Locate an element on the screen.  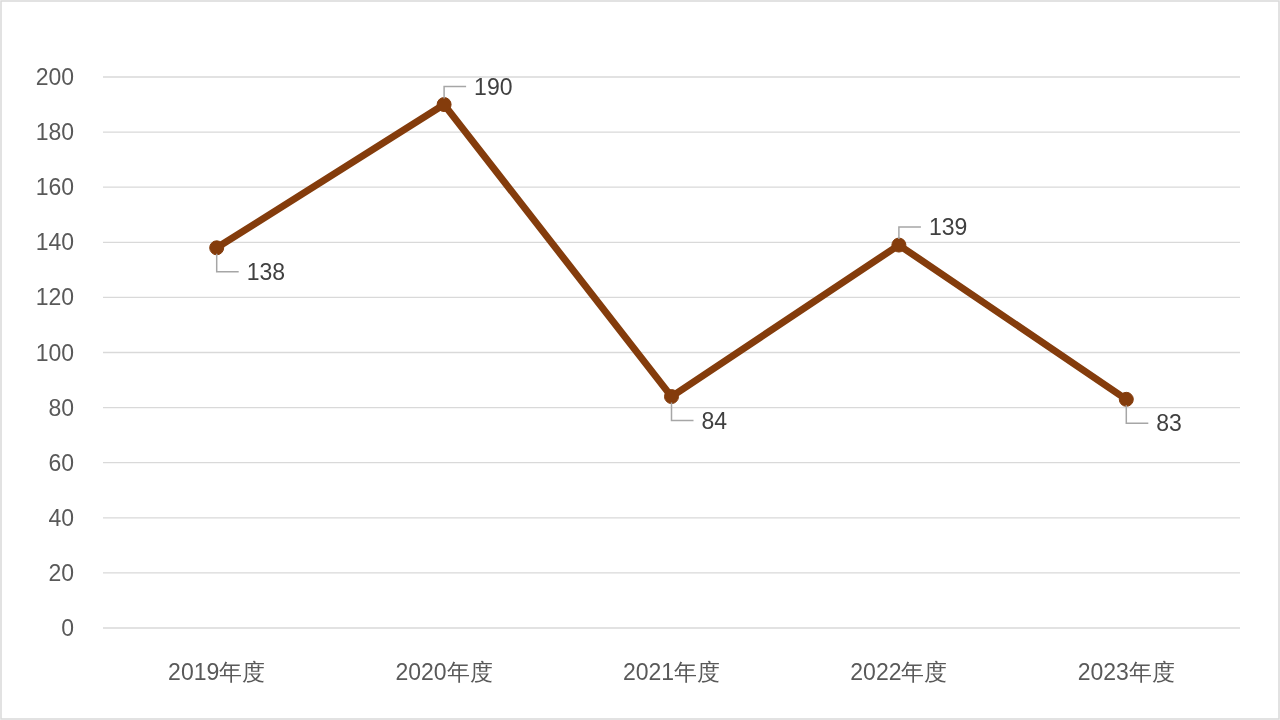
data-label: 190 is located at coordinates (493, 86).